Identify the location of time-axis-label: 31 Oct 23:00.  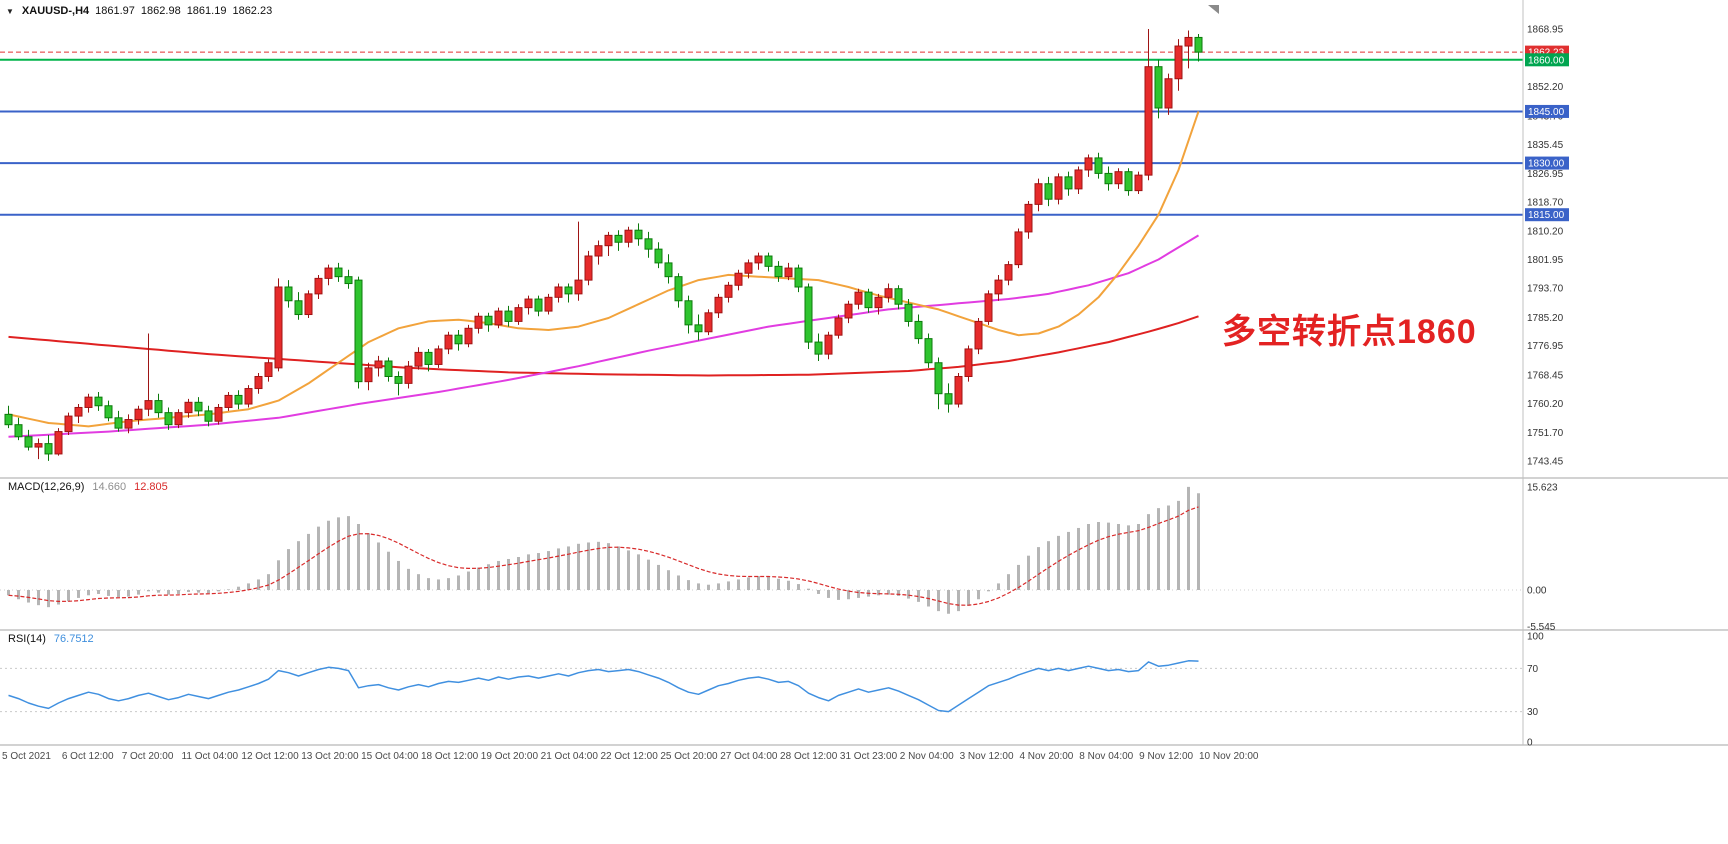
(869, 756).